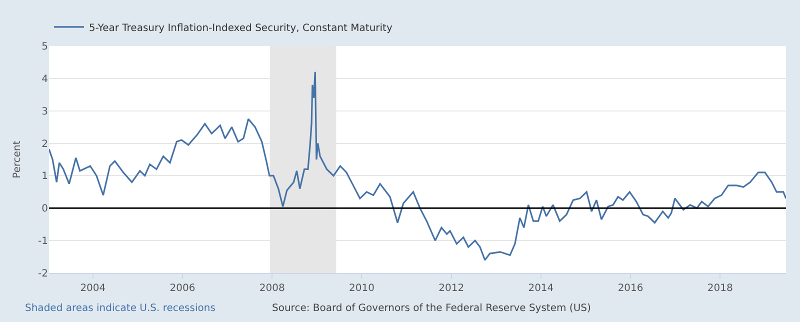 Image resolution: width=800 pixels, height=322 pixels. I want to click on x-tick-label: 2008, so click(272, 288).